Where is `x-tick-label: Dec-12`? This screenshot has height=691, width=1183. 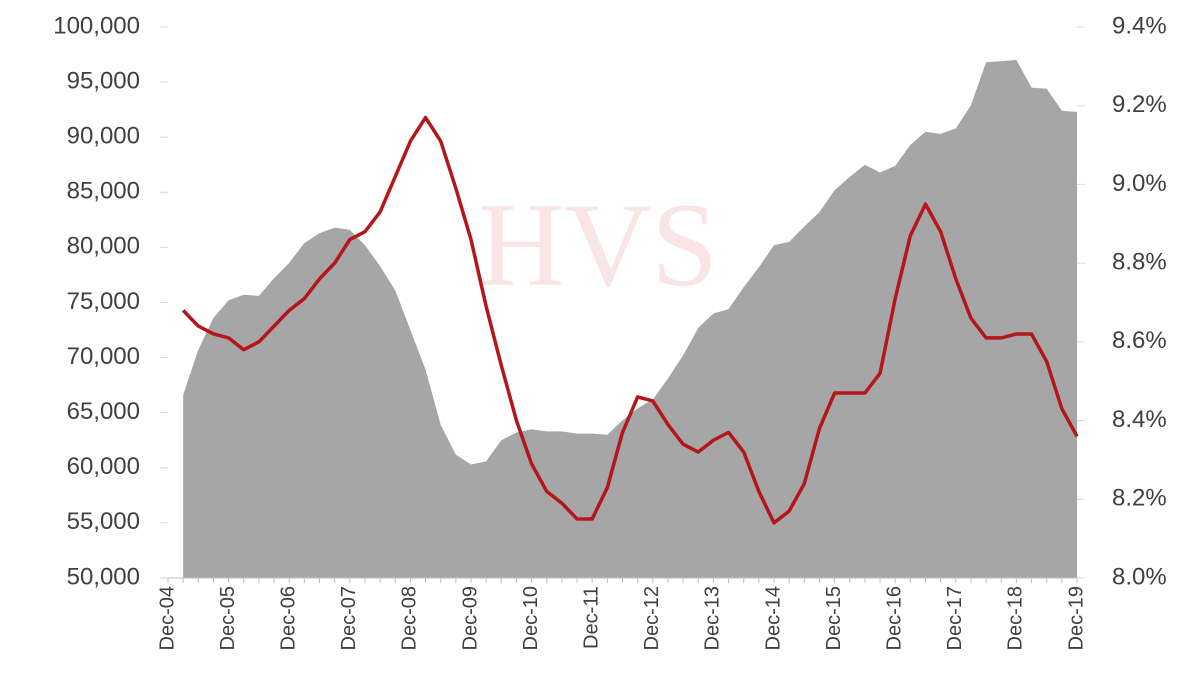
x-tick-label: Dec-12 is located at coordinates (652, 618).